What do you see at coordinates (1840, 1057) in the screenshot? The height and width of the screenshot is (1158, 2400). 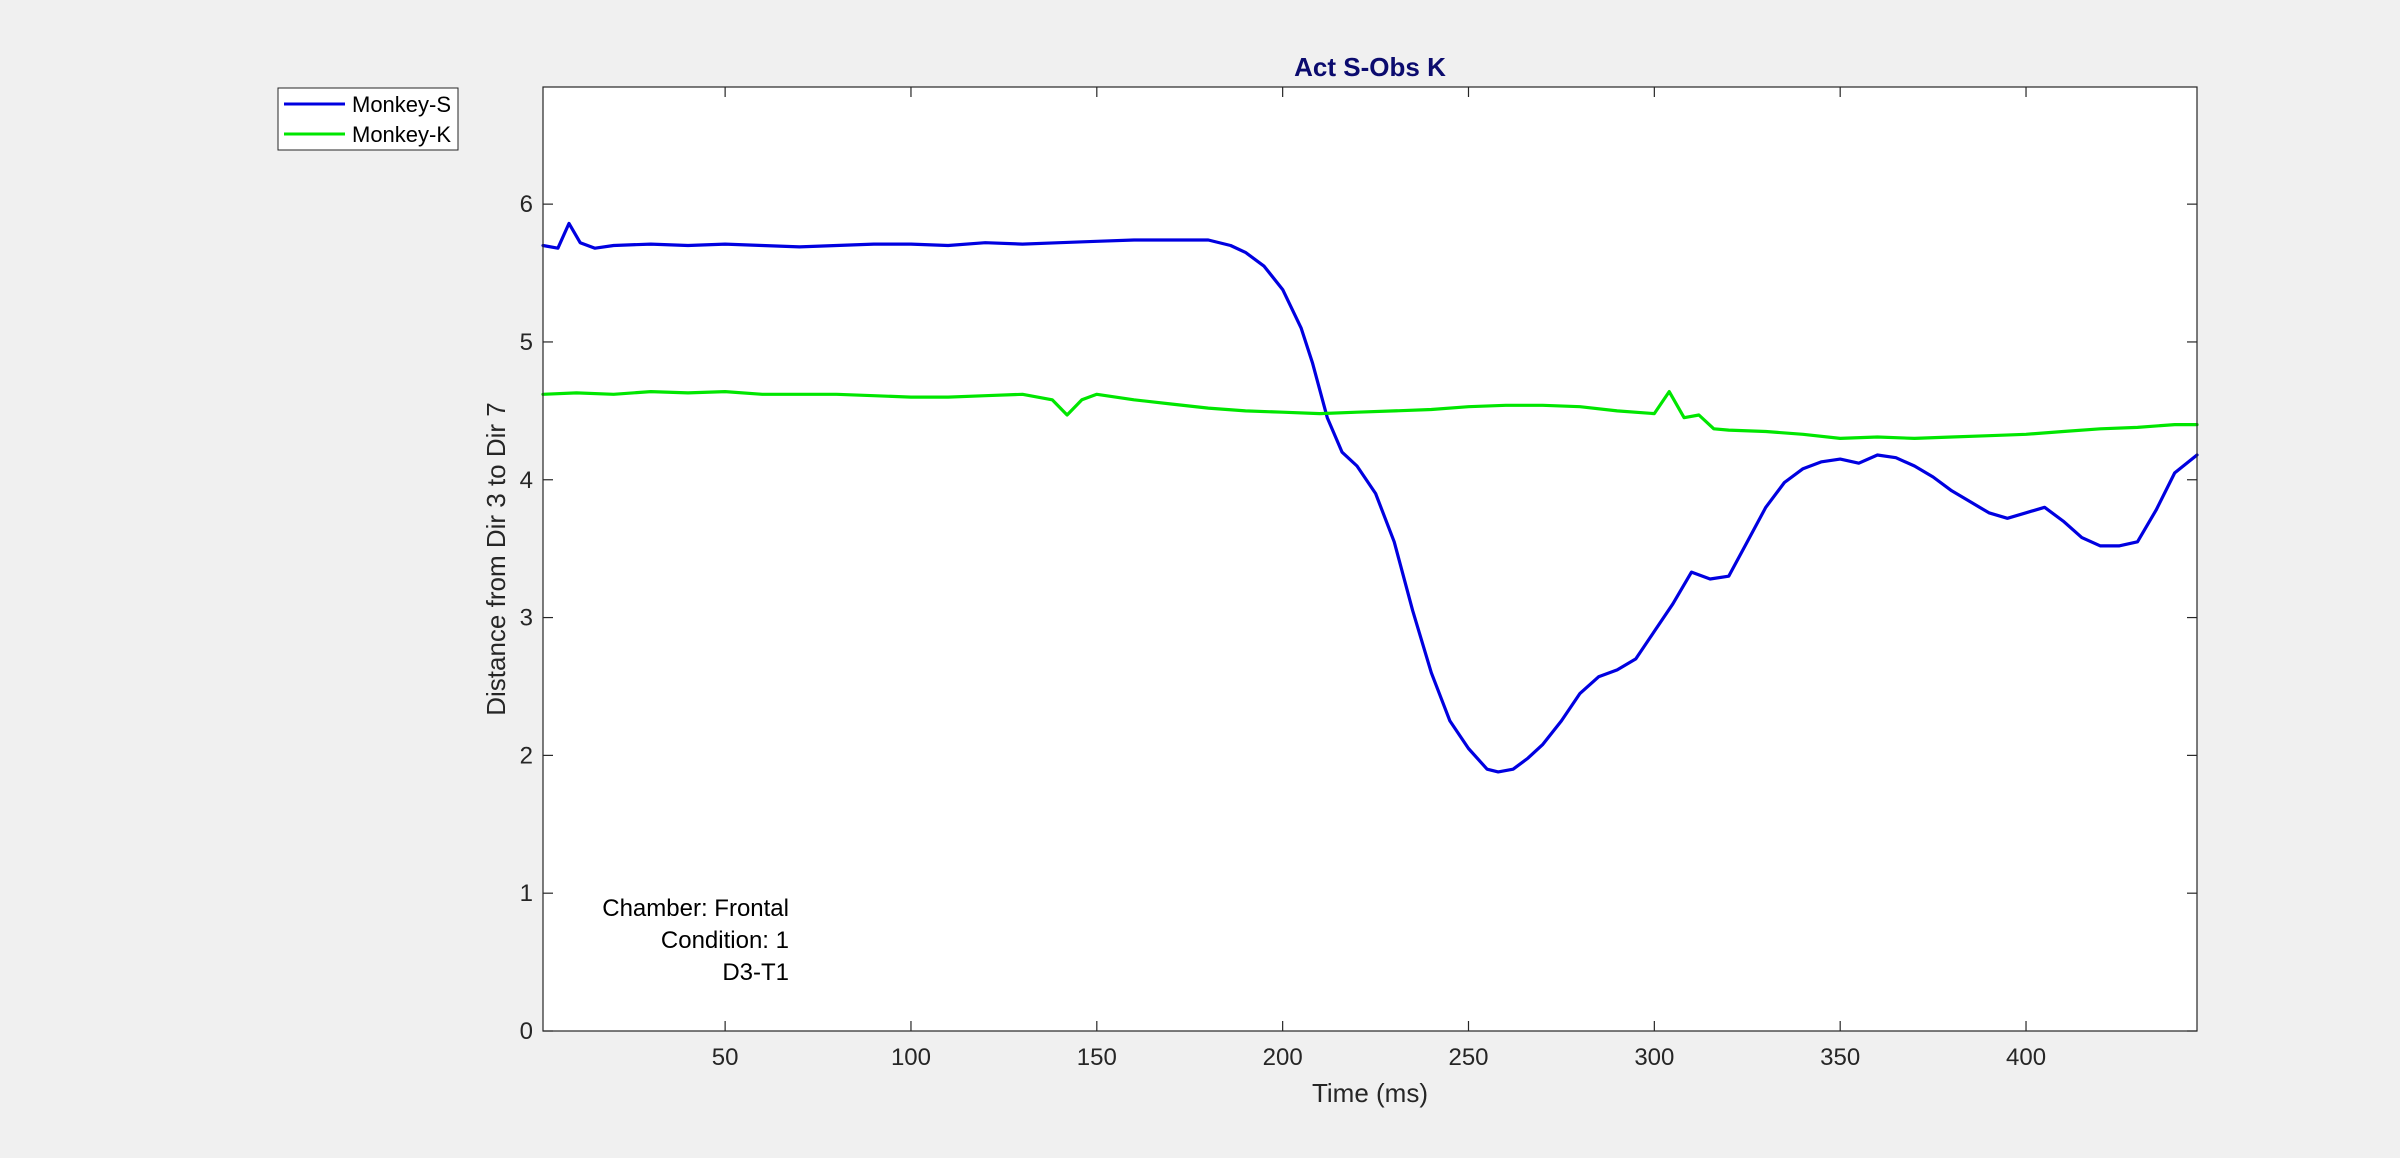 I see `x-tick-label: 350` at bounding box center [1840, 1057].